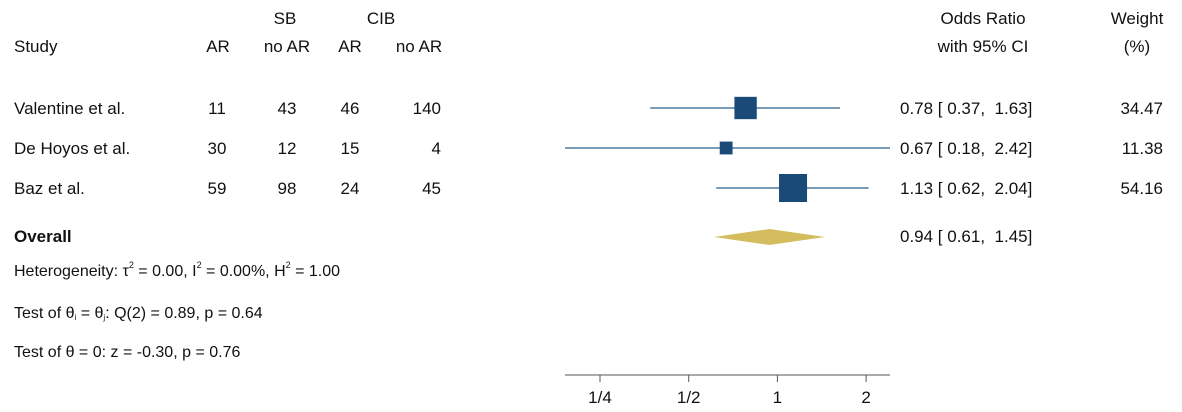  What do you see at coordinates (350, 46) in the screenshot?
I see `cib-ar-header: AR` at bounding box center [350, 46].